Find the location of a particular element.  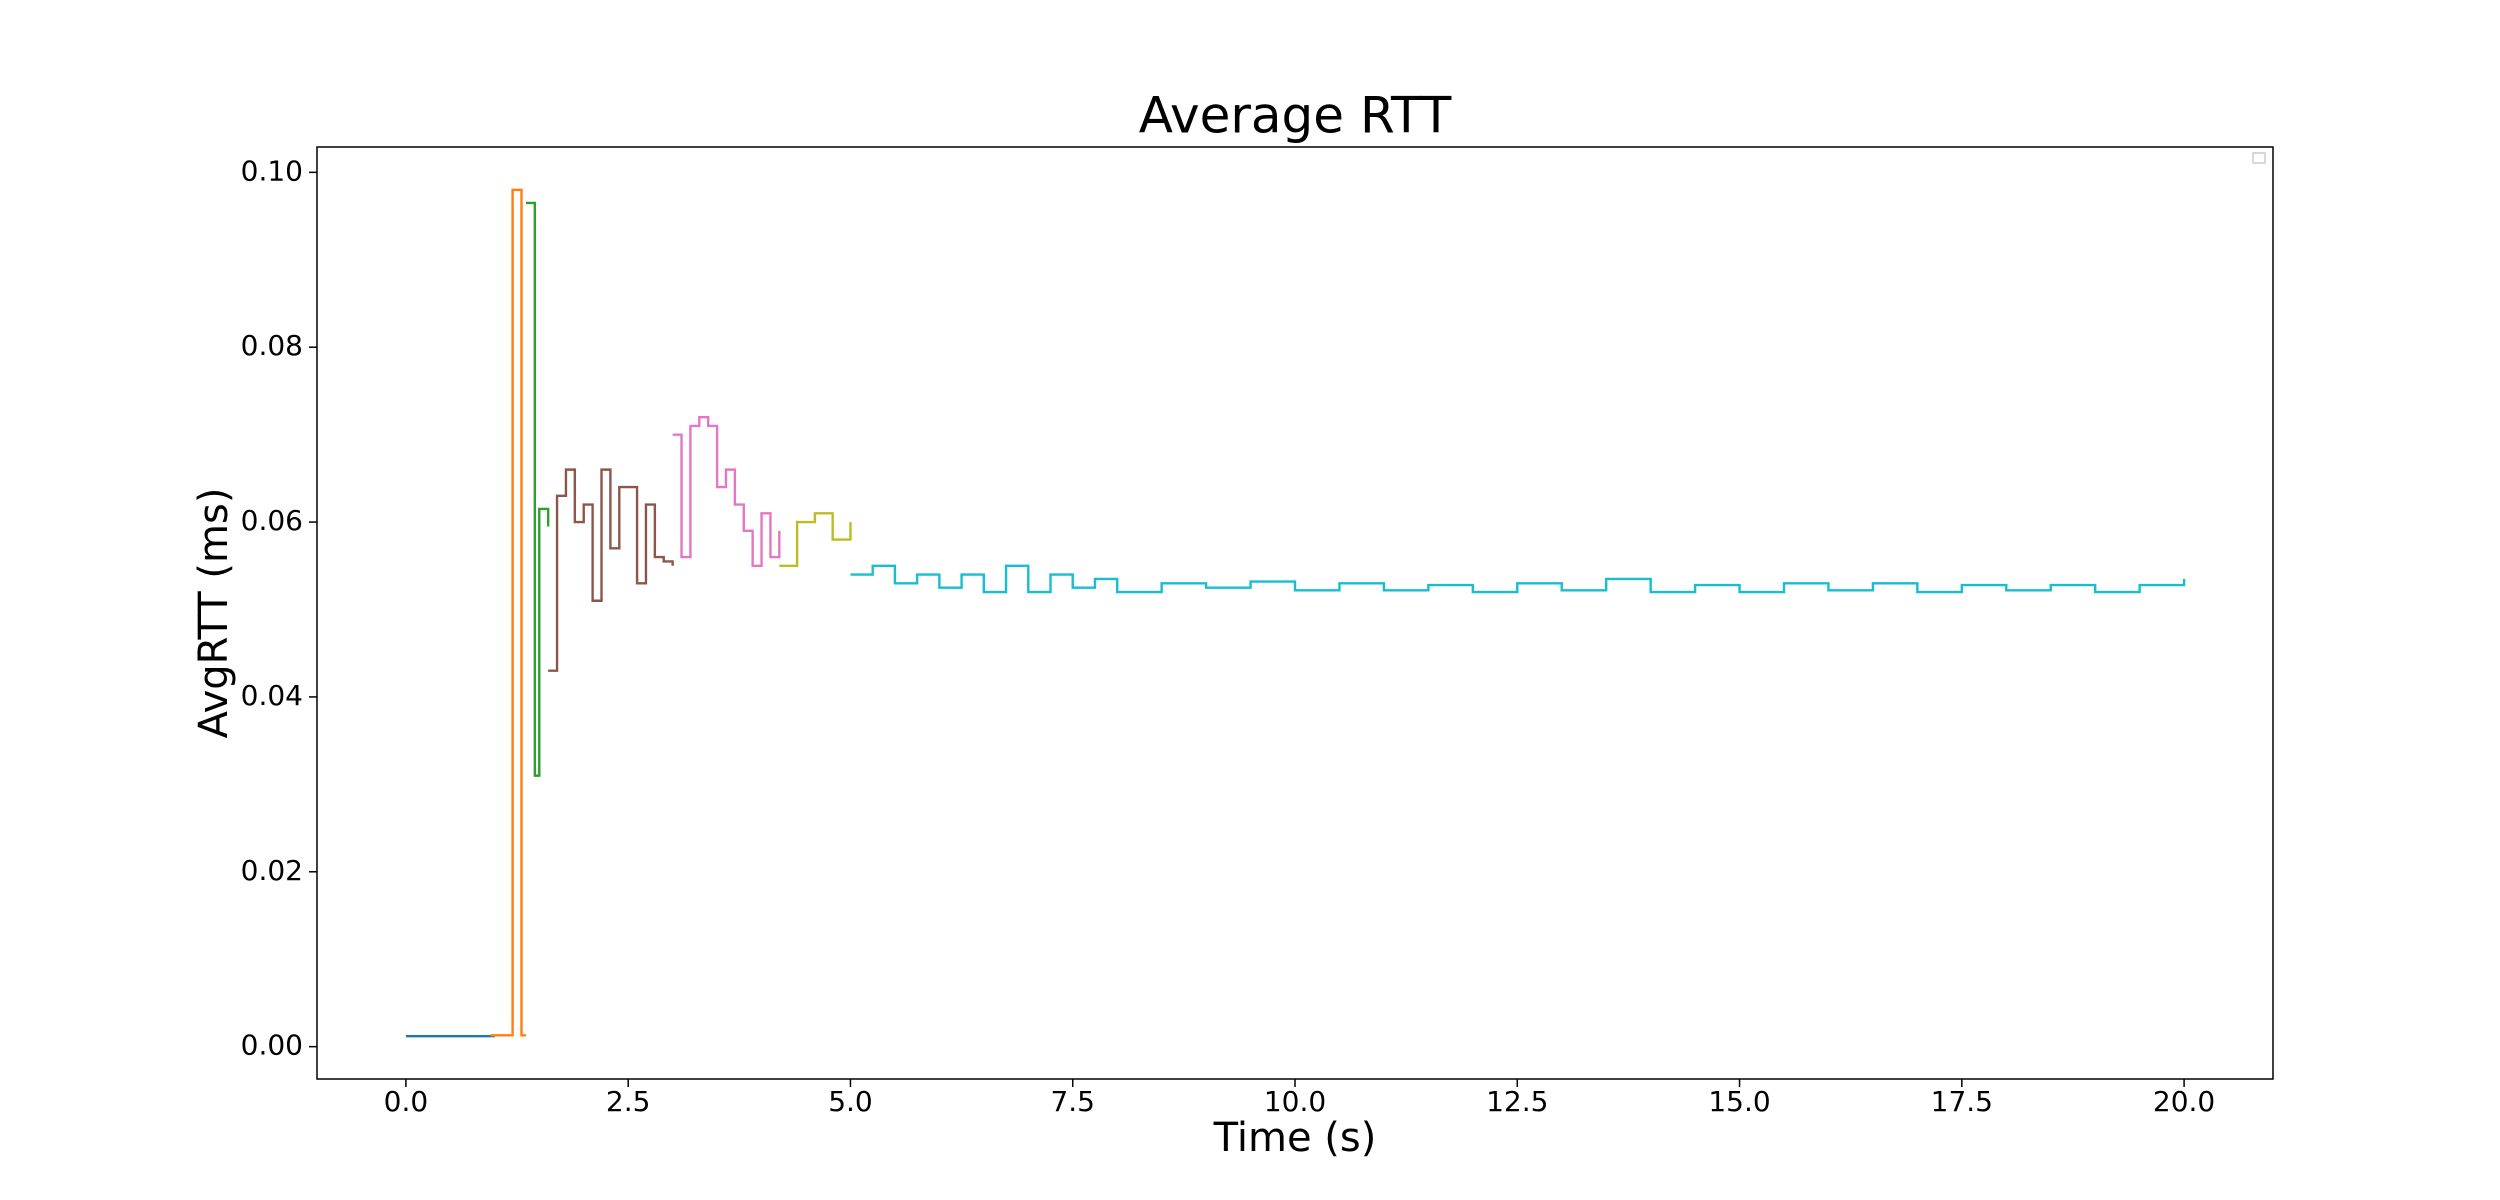

y-tick-label: 0.00 is located at coordinates (272, 1045).